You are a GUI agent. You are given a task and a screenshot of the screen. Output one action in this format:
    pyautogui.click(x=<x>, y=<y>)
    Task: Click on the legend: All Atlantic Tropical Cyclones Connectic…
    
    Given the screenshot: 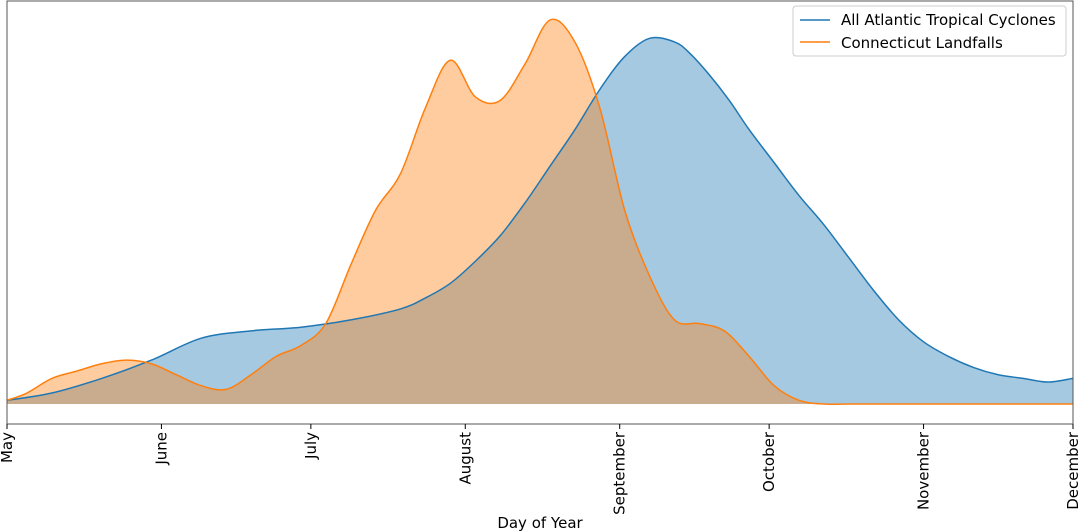 What is the action you would take?
    pyautogui.click(x=929, y=31)
    